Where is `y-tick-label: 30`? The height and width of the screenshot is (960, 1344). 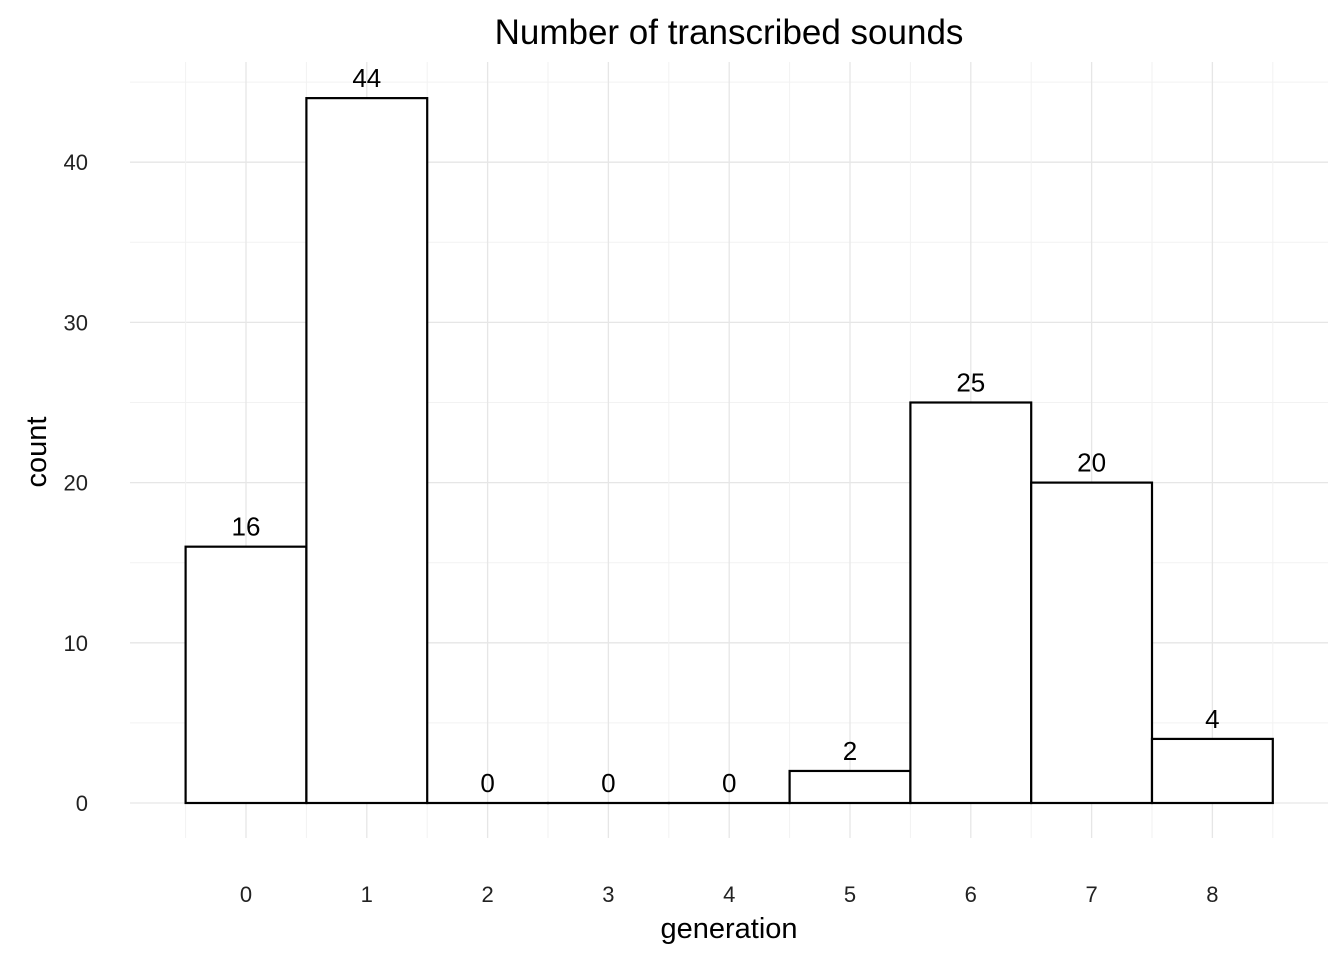 y-tick-label: 30 is located at coordinates (76, 322).